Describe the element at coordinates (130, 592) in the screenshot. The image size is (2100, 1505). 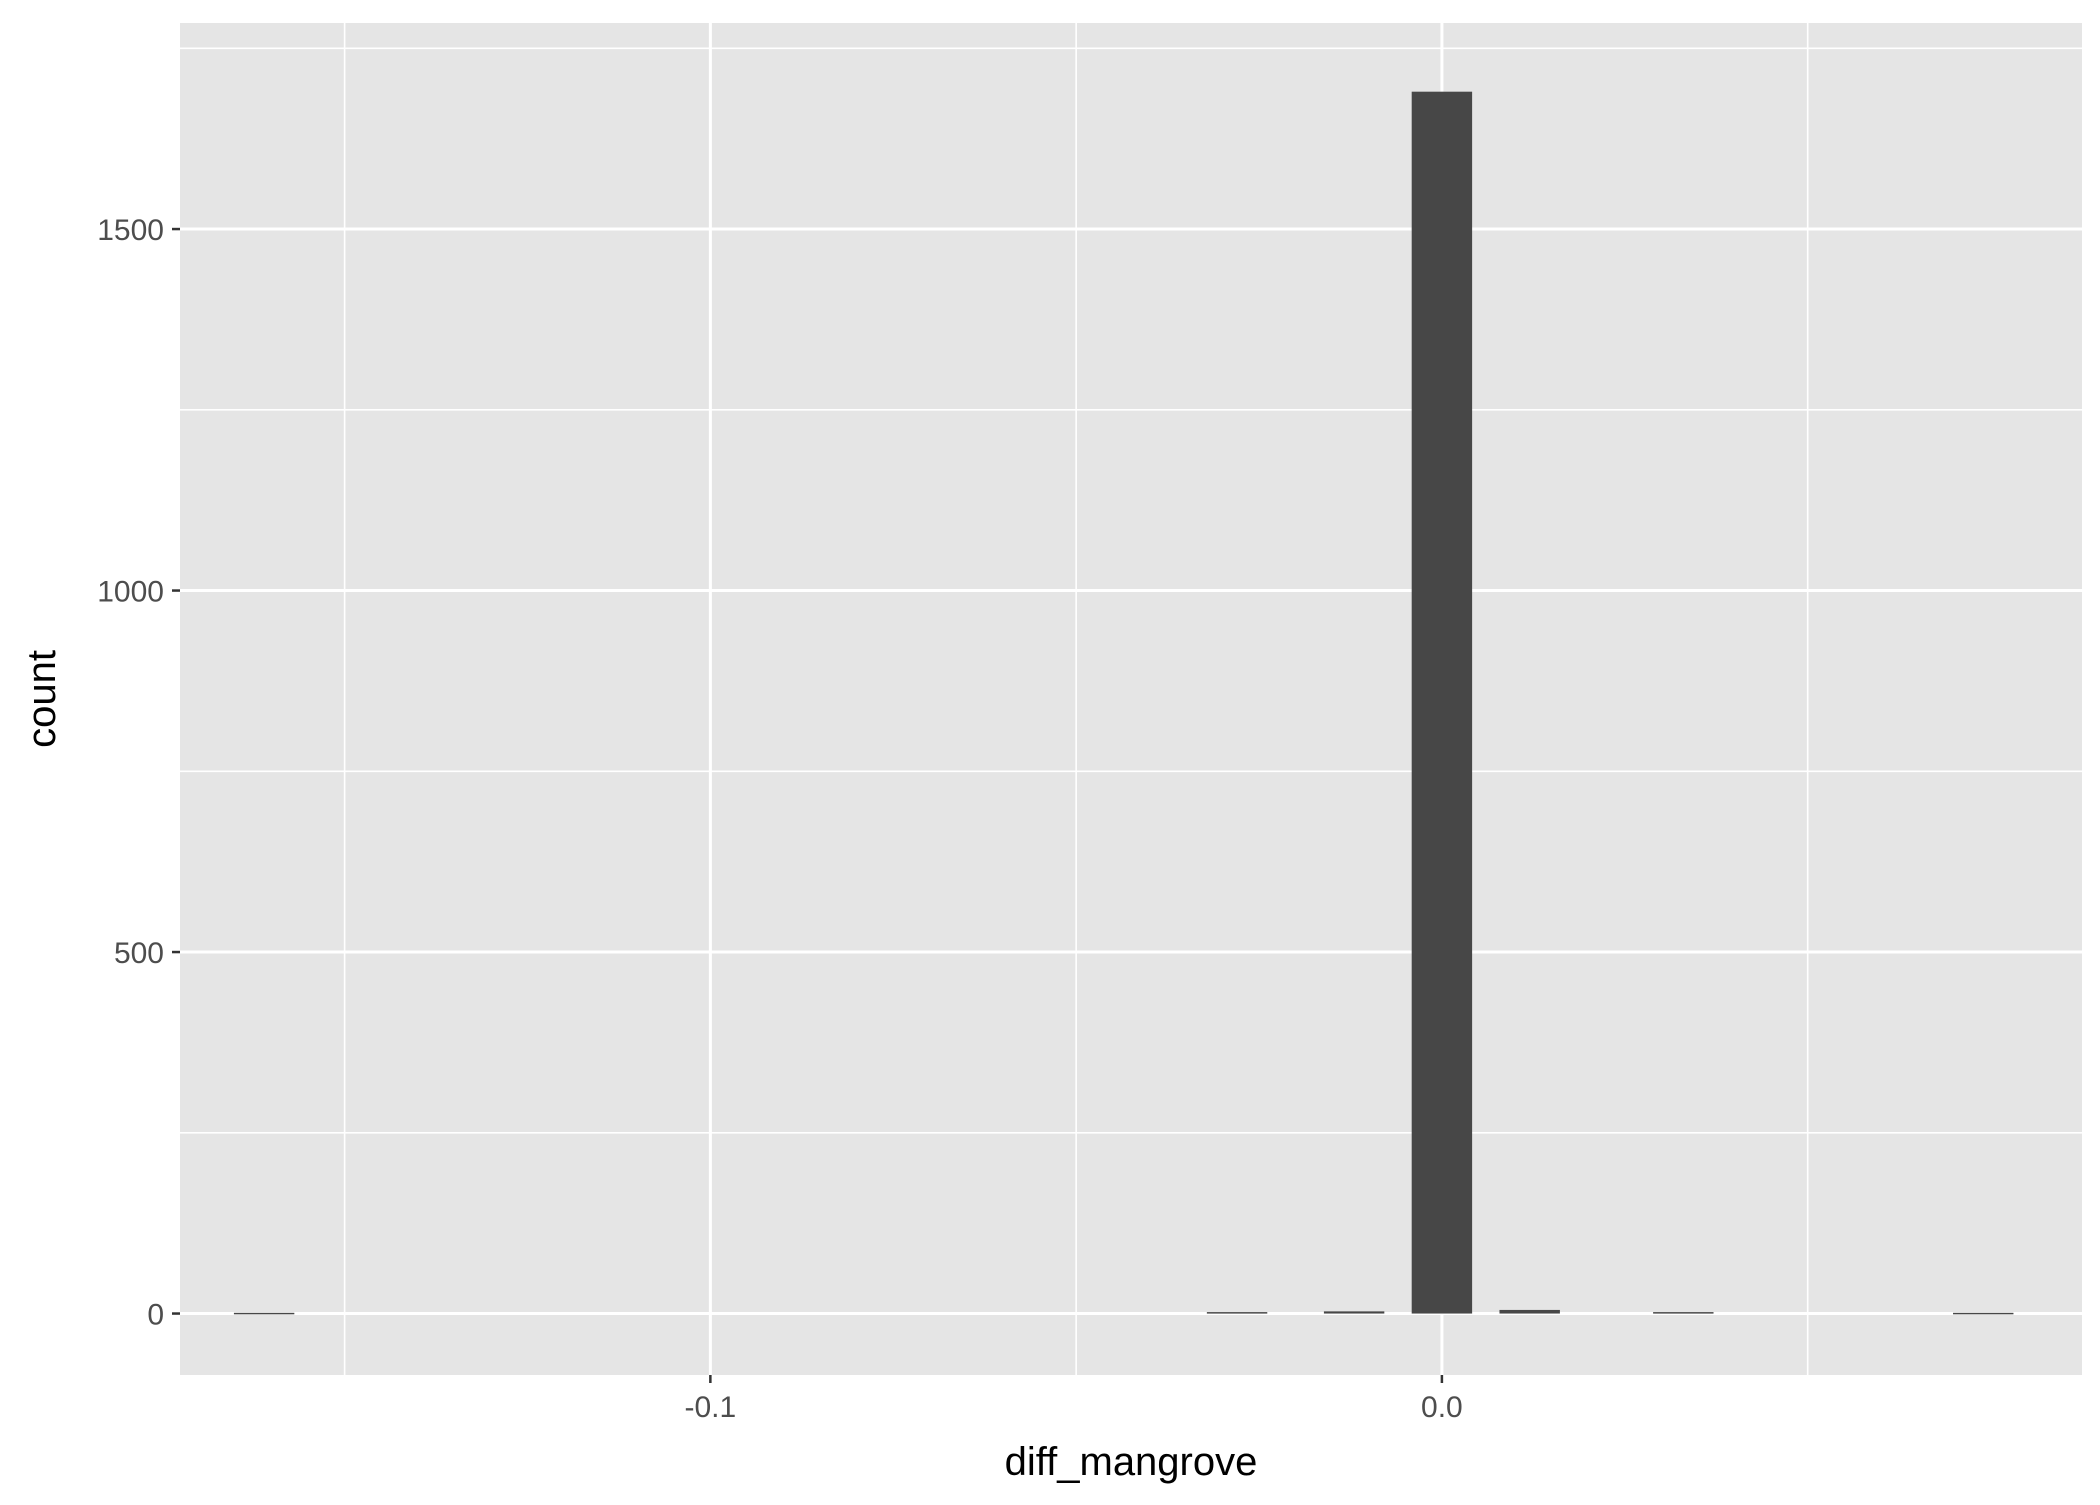
I see `y-tick-label: 1000` at that location.